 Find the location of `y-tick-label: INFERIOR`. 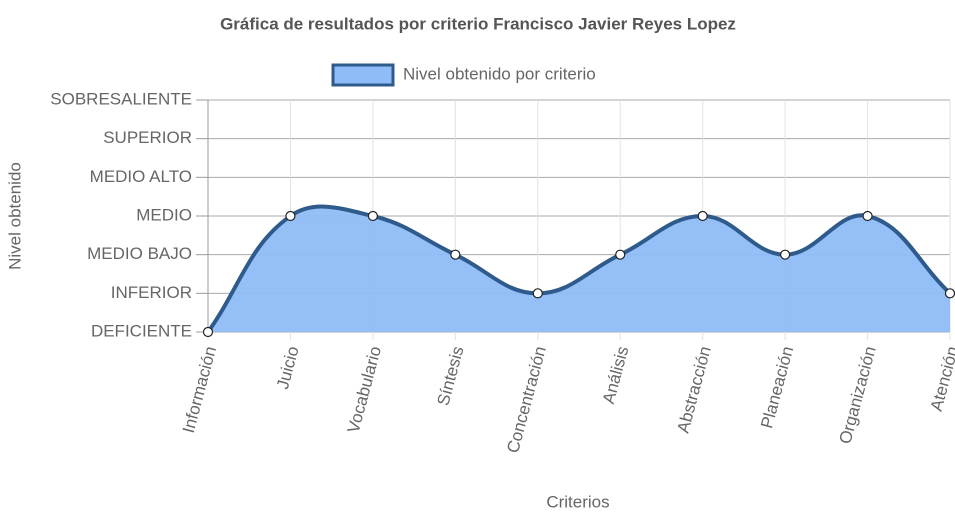

y-tick-label: INFERIOR is located at coordinates (151, 292).